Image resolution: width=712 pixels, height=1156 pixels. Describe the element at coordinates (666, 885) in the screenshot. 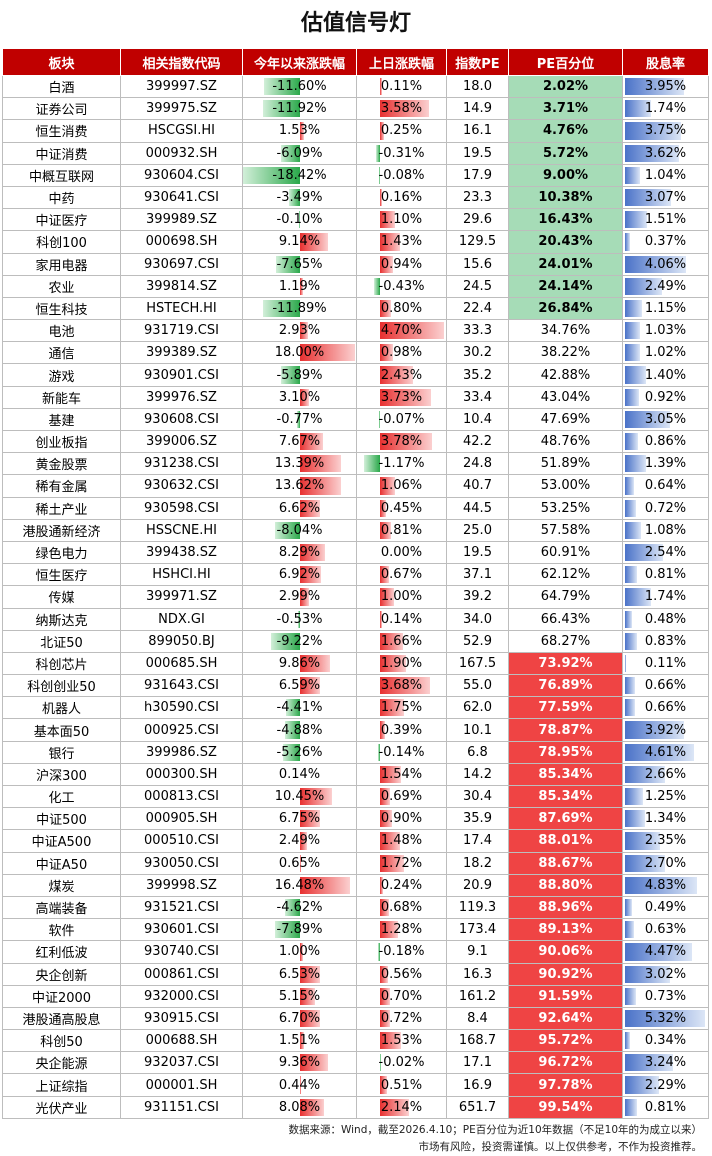

I see `cell-dividend-yield: 4.83%` at that location.